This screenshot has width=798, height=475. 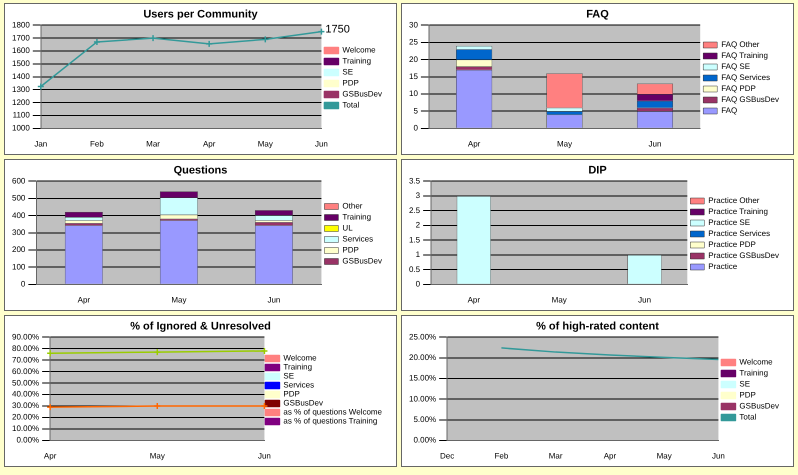 What do you see at coordinates (330, 421) in the screenshot?
I see `legend-label: as % of questions Training` at bounding box center [330, 421].